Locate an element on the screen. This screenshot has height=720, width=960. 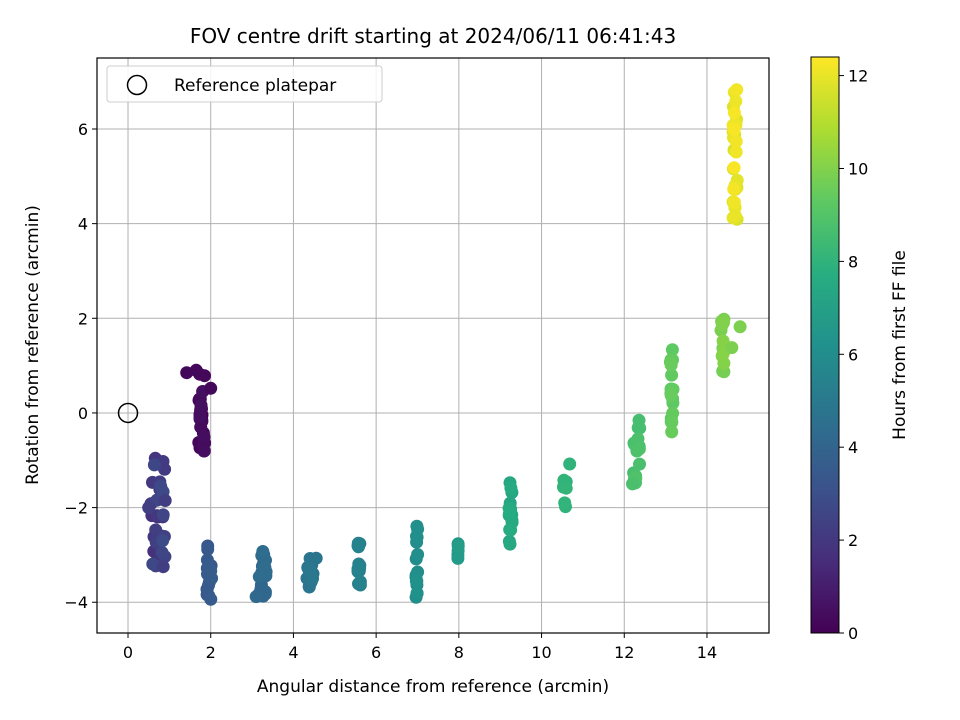
reference-point is located at coordinates (128, 413).